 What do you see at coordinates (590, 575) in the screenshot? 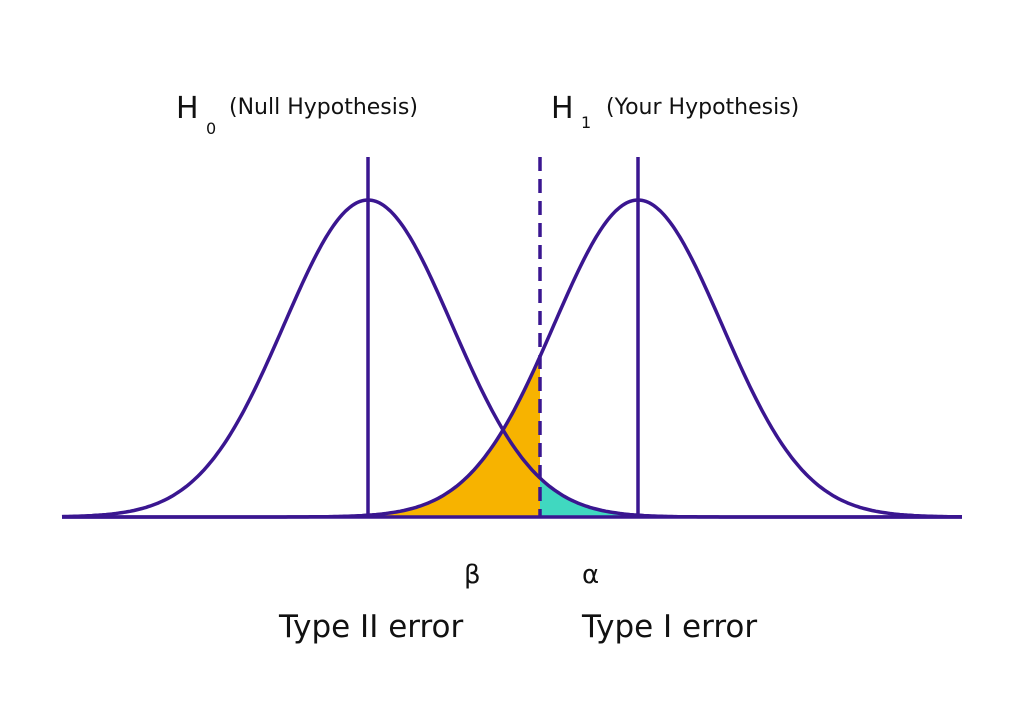
I see `alpha-symbol: α` at bounding box center [590, 575].